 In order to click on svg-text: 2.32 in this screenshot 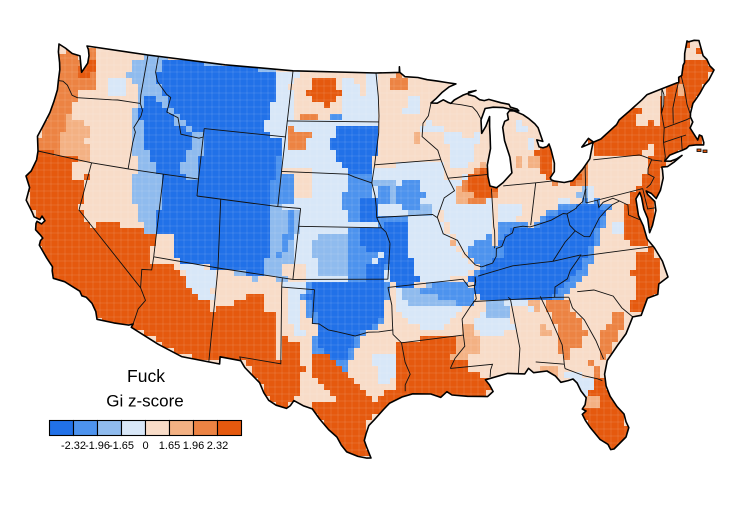, I will do `click(217, 446)`.